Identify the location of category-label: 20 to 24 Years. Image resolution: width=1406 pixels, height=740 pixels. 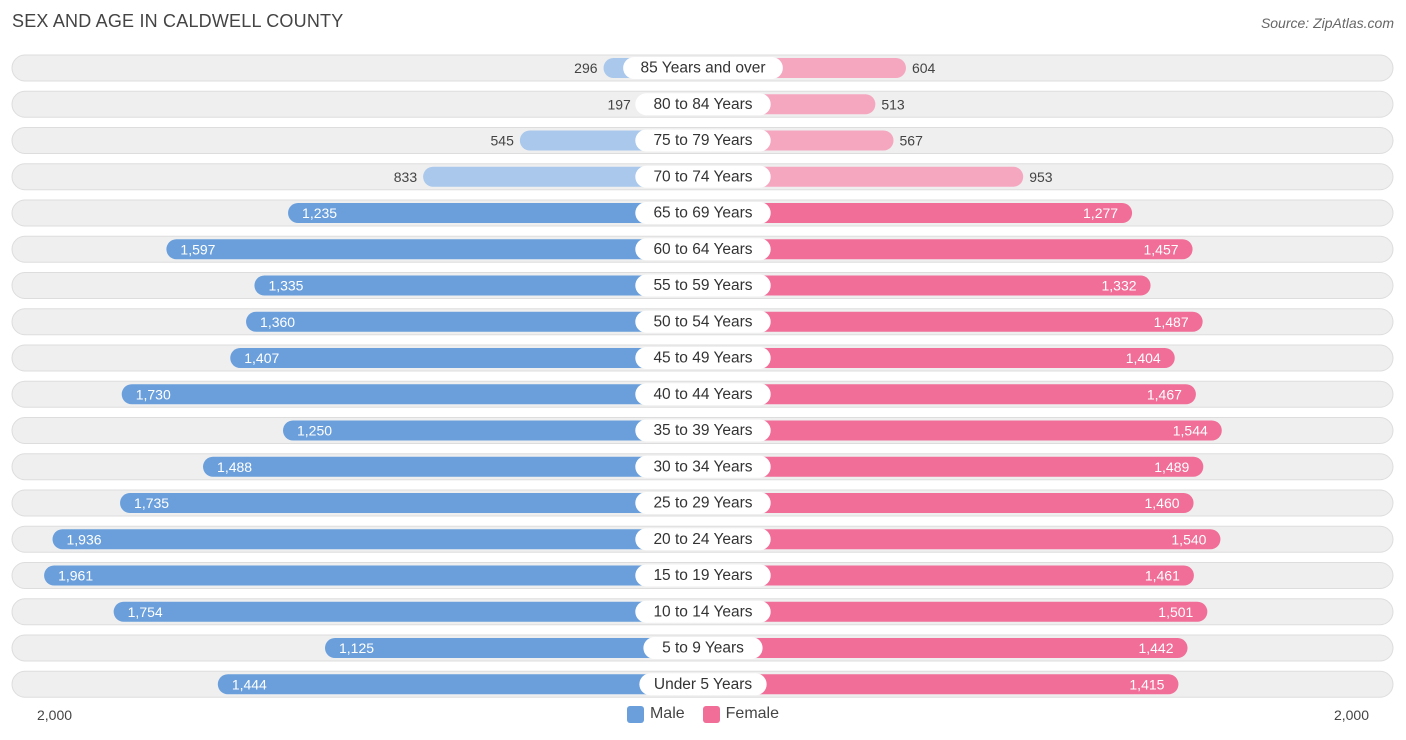
(702, 539).